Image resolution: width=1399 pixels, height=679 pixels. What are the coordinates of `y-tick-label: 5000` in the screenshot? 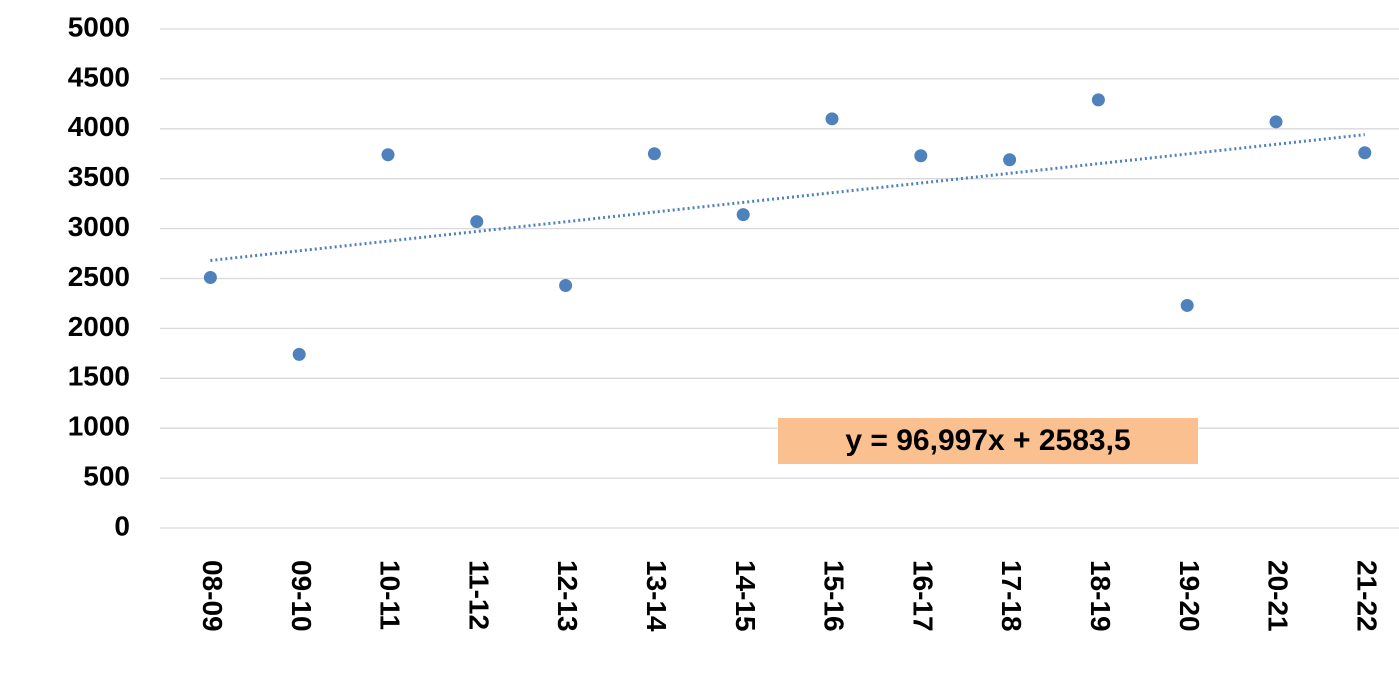 It's located at (99, 26).